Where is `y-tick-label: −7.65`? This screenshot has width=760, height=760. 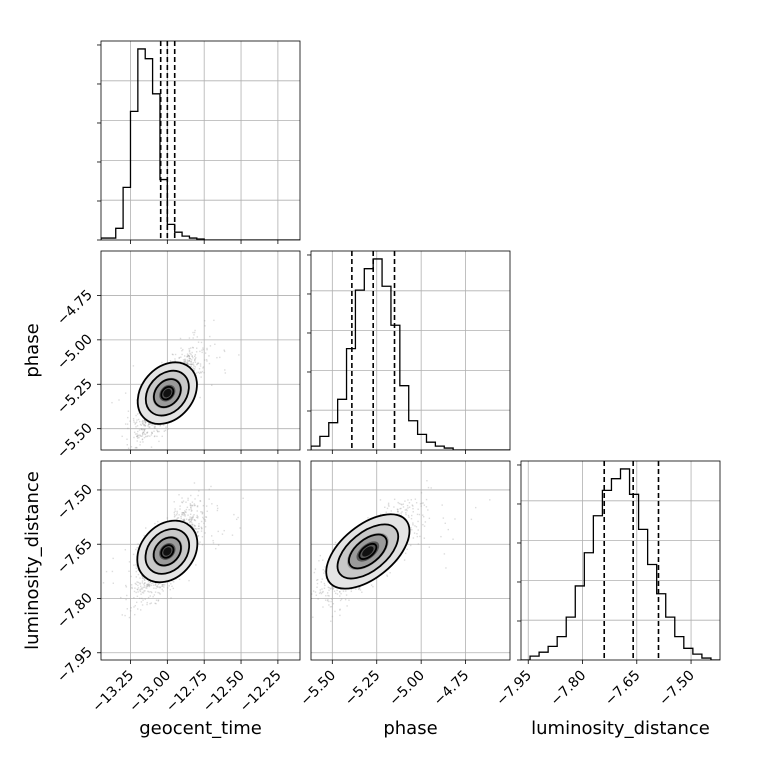 y-tick-label: −7.65 is located at coordinates (75, 557).